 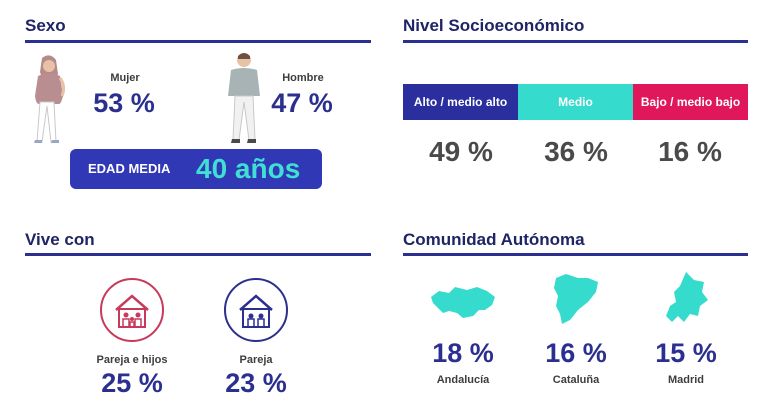 What do you see at coordinates (576, 300) in the screenshot?
I see `cataluna-map-icon` at bounding box center [576, 300].